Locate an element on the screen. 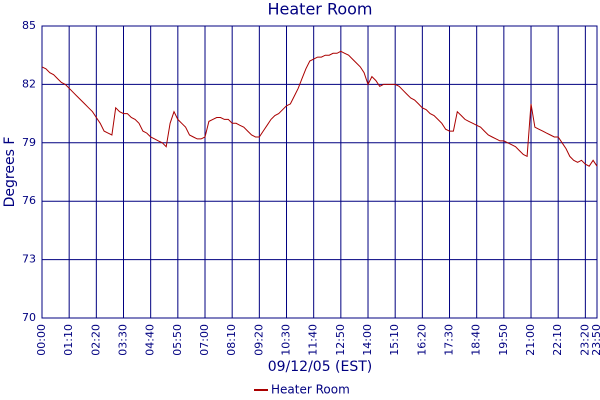 This screenshot has height=400, width=600. x-tick-label: 18:40 is located at coordinates (476, 340).